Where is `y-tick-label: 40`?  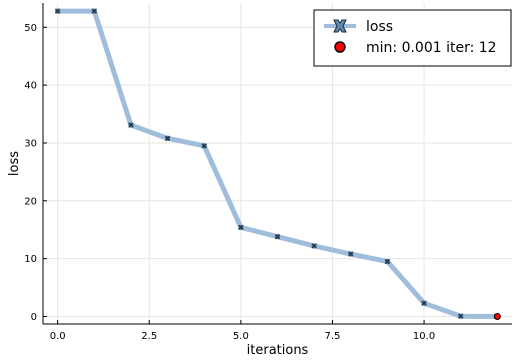
y-tick-label: 40 is located at coordinates (30, 86).